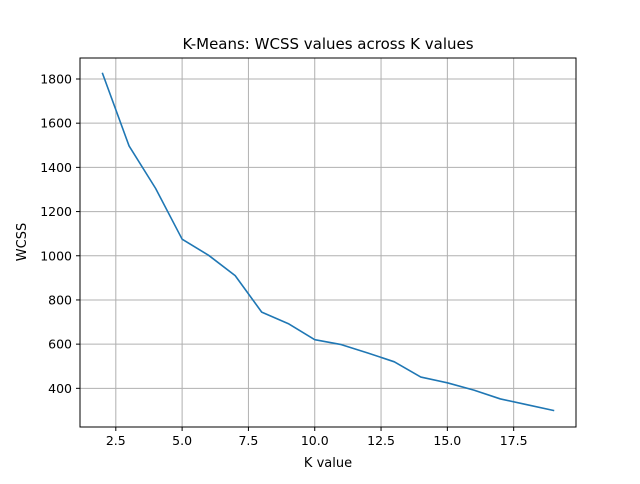 The height and width of the screenshot is (484, 640). What do you see at coordinates (381, 440) in the screenshot?
I see `x-tick-label: 12.5` at bounding box center [381, 440].